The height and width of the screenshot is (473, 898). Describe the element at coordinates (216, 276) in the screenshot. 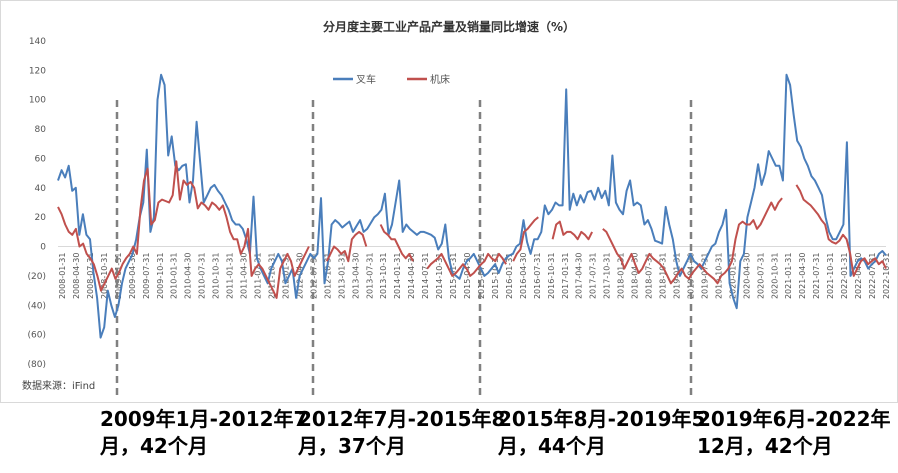

I see `x-tick-label: 2010-10-31` at that location.